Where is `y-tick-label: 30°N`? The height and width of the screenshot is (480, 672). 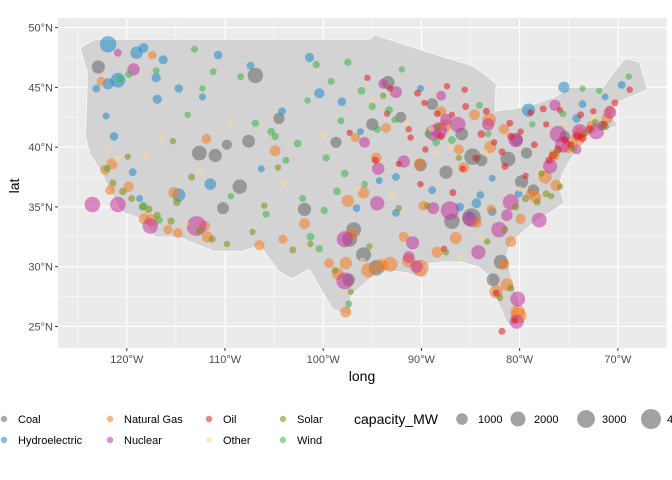
y-tick-label: 30°N is located at coordinates (40, 268).